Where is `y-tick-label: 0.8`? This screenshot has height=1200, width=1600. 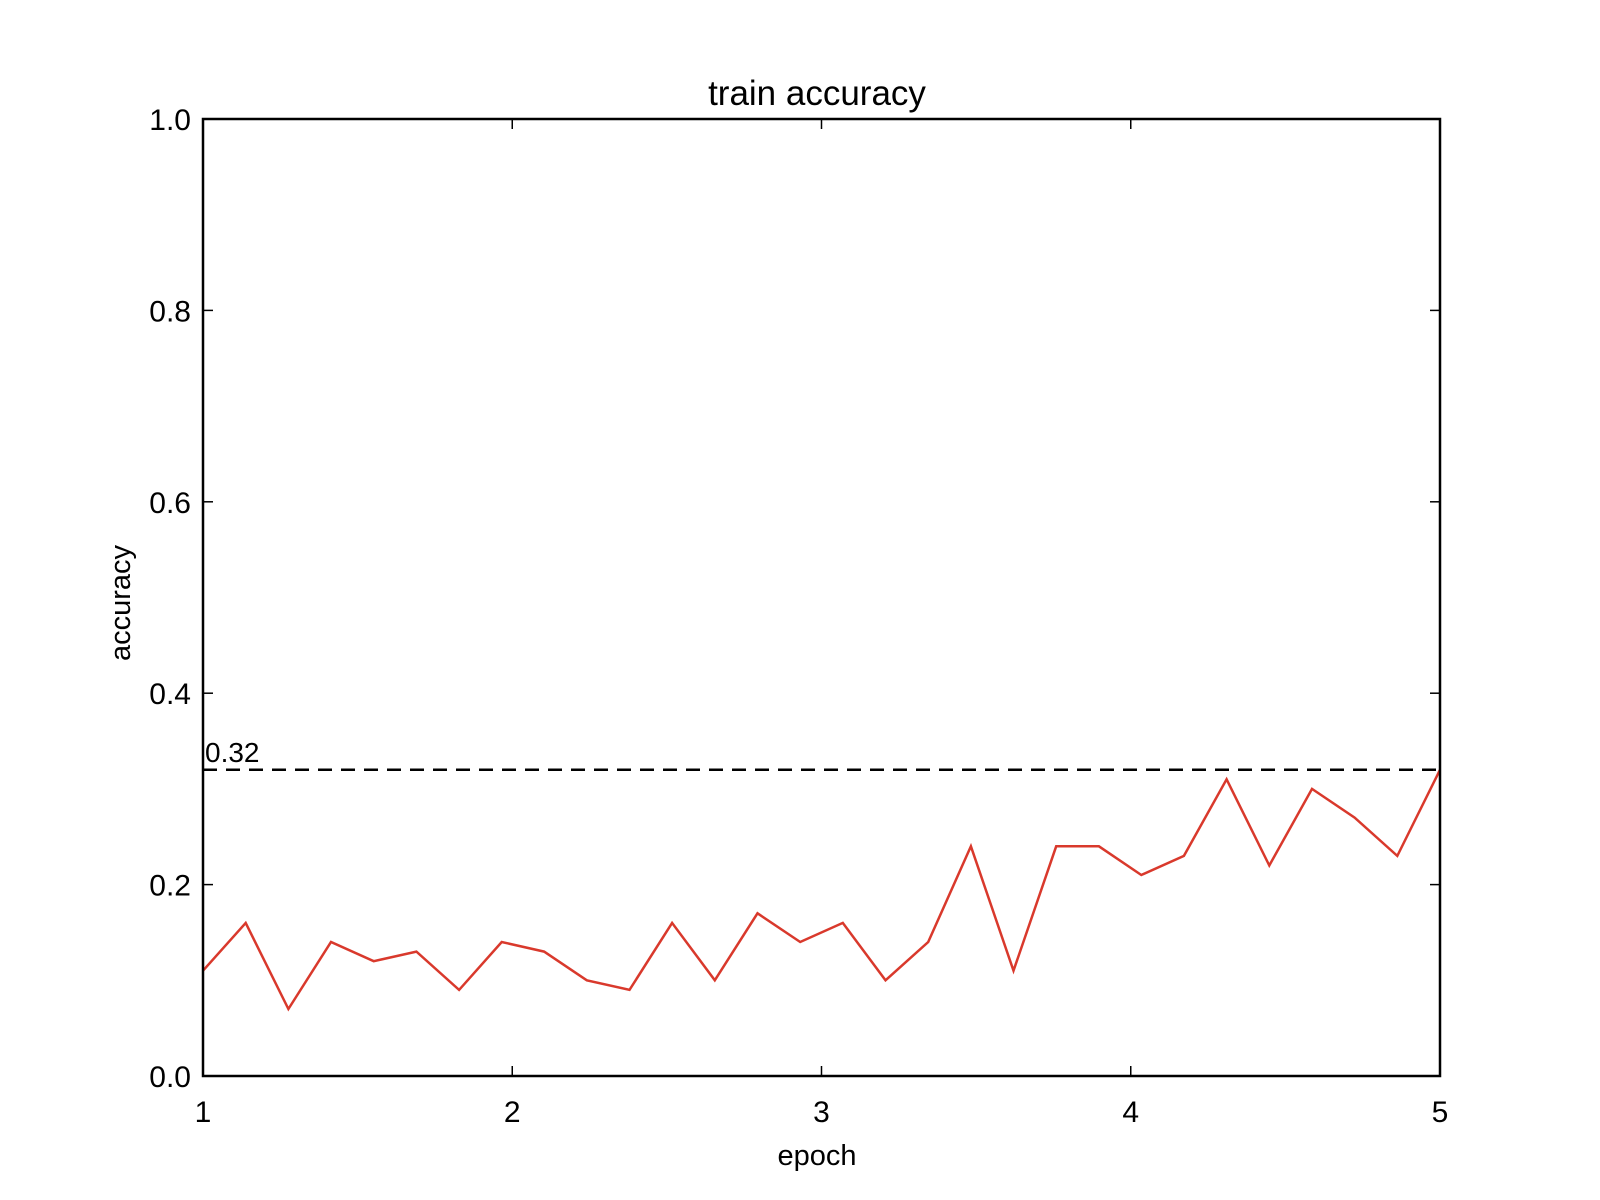
y-tick-label: 0.8 is located at coordinates (170, 311).